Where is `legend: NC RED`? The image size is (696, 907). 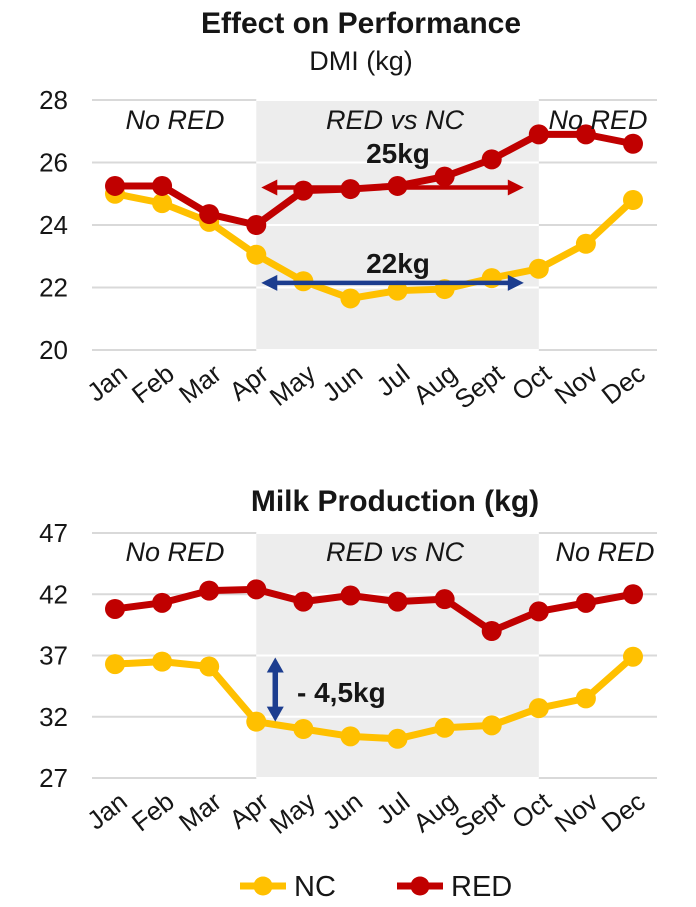
legend: NC RED is located at coordinates (376, 887).